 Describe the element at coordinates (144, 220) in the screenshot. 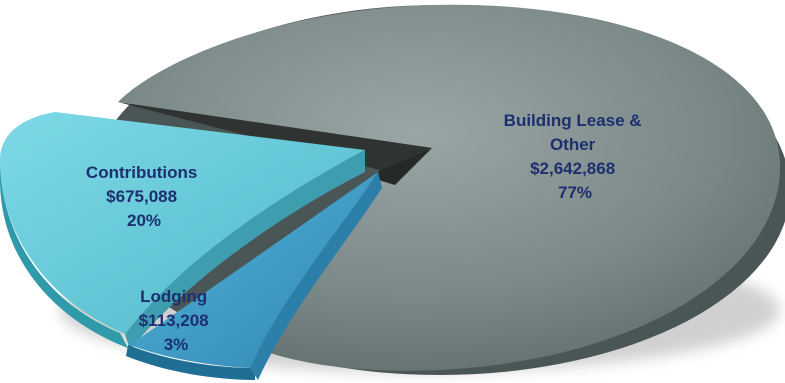

I see `contributions-percent: 20%` at that location.